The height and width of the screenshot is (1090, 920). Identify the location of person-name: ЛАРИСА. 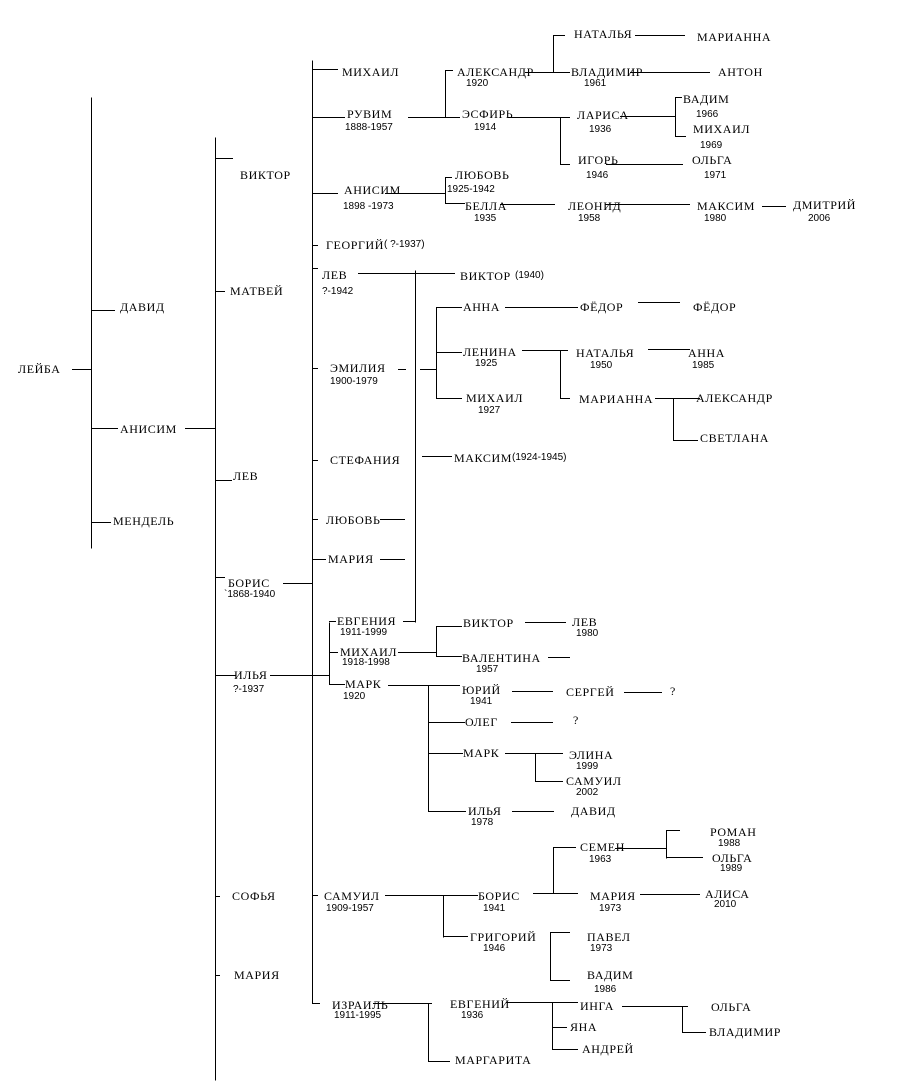
(603, 115).